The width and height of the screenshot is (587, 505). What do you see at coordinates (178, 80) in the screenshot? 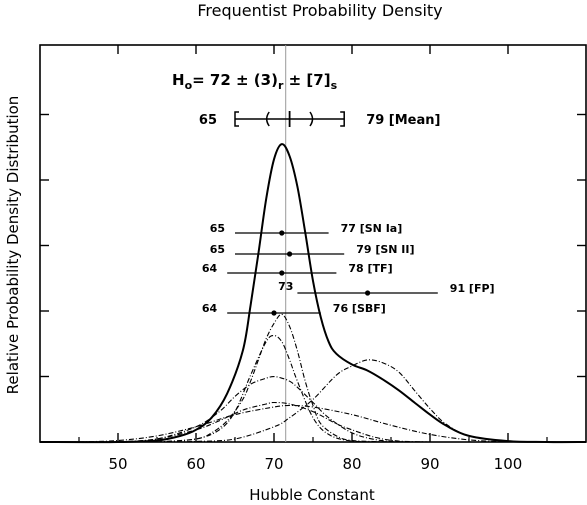
I see `formula-h: H` at bounding box center [178, 80].